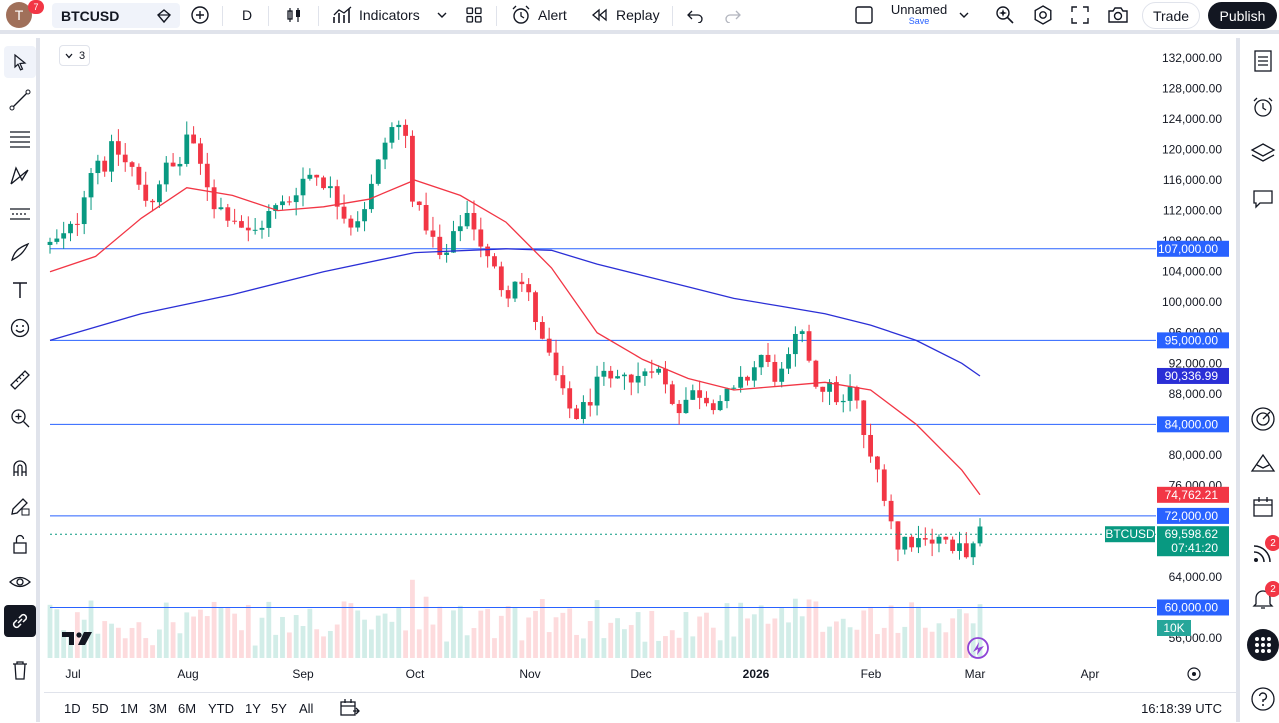 This screenshot has height=723, width=1279. What do you see at coordinates (20, 176) in the screenshot?
I see `pattern-tool` at bounding box center [20, 176].